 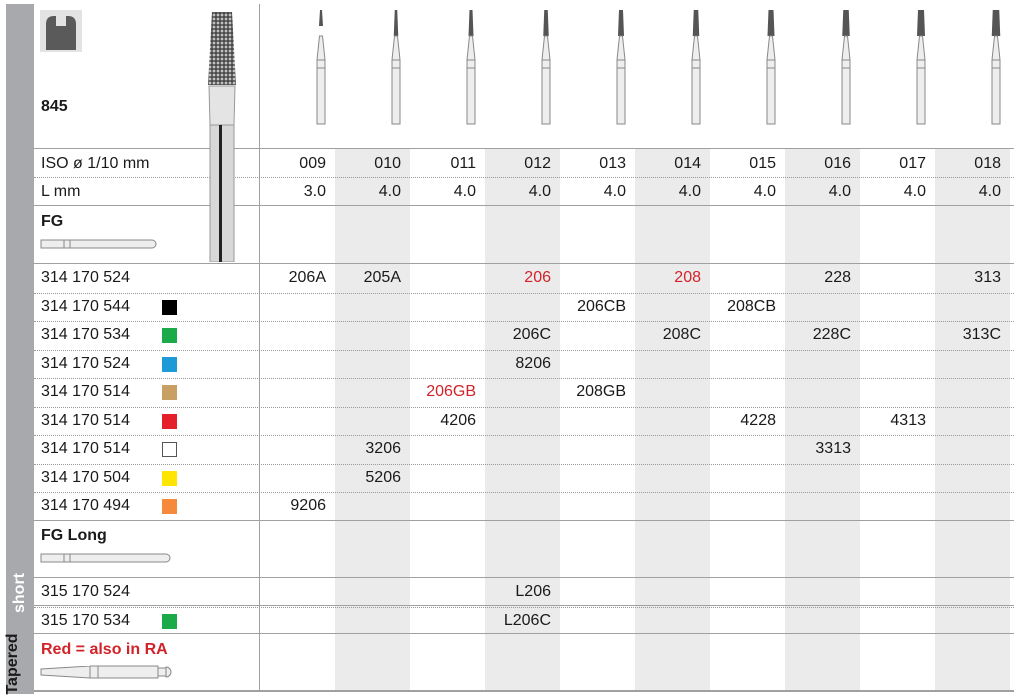 I want to click on article-number: 208, so click(x=687, y=277).